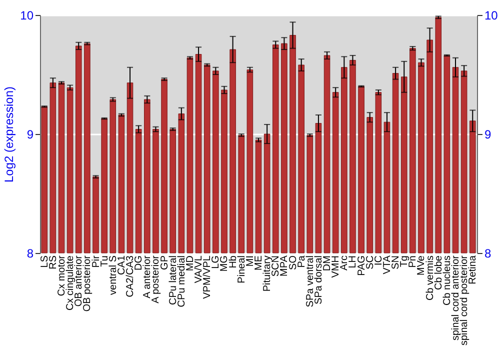  What do you see at coordinates (464, 300) in the screenshot?
I see `x-tick-label: spinal cord posterior` at bounding box center [464, 300].